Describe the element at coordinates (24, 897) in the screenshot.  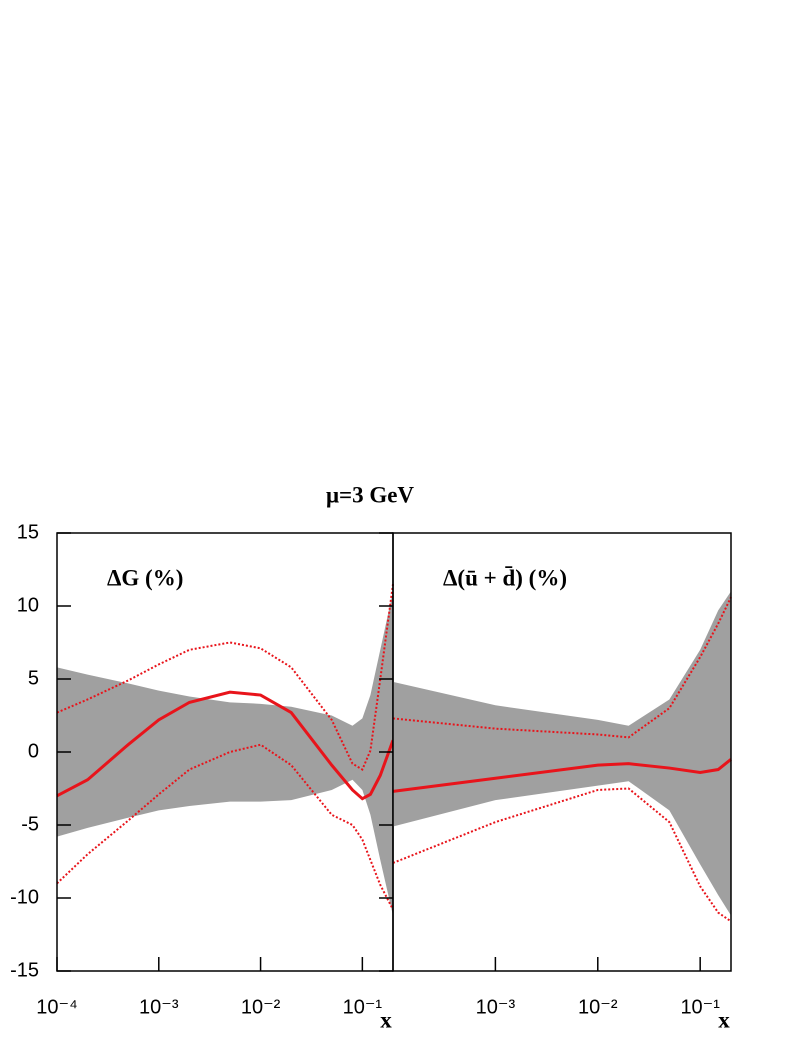
I see `y-tick-label: -10` at that location.